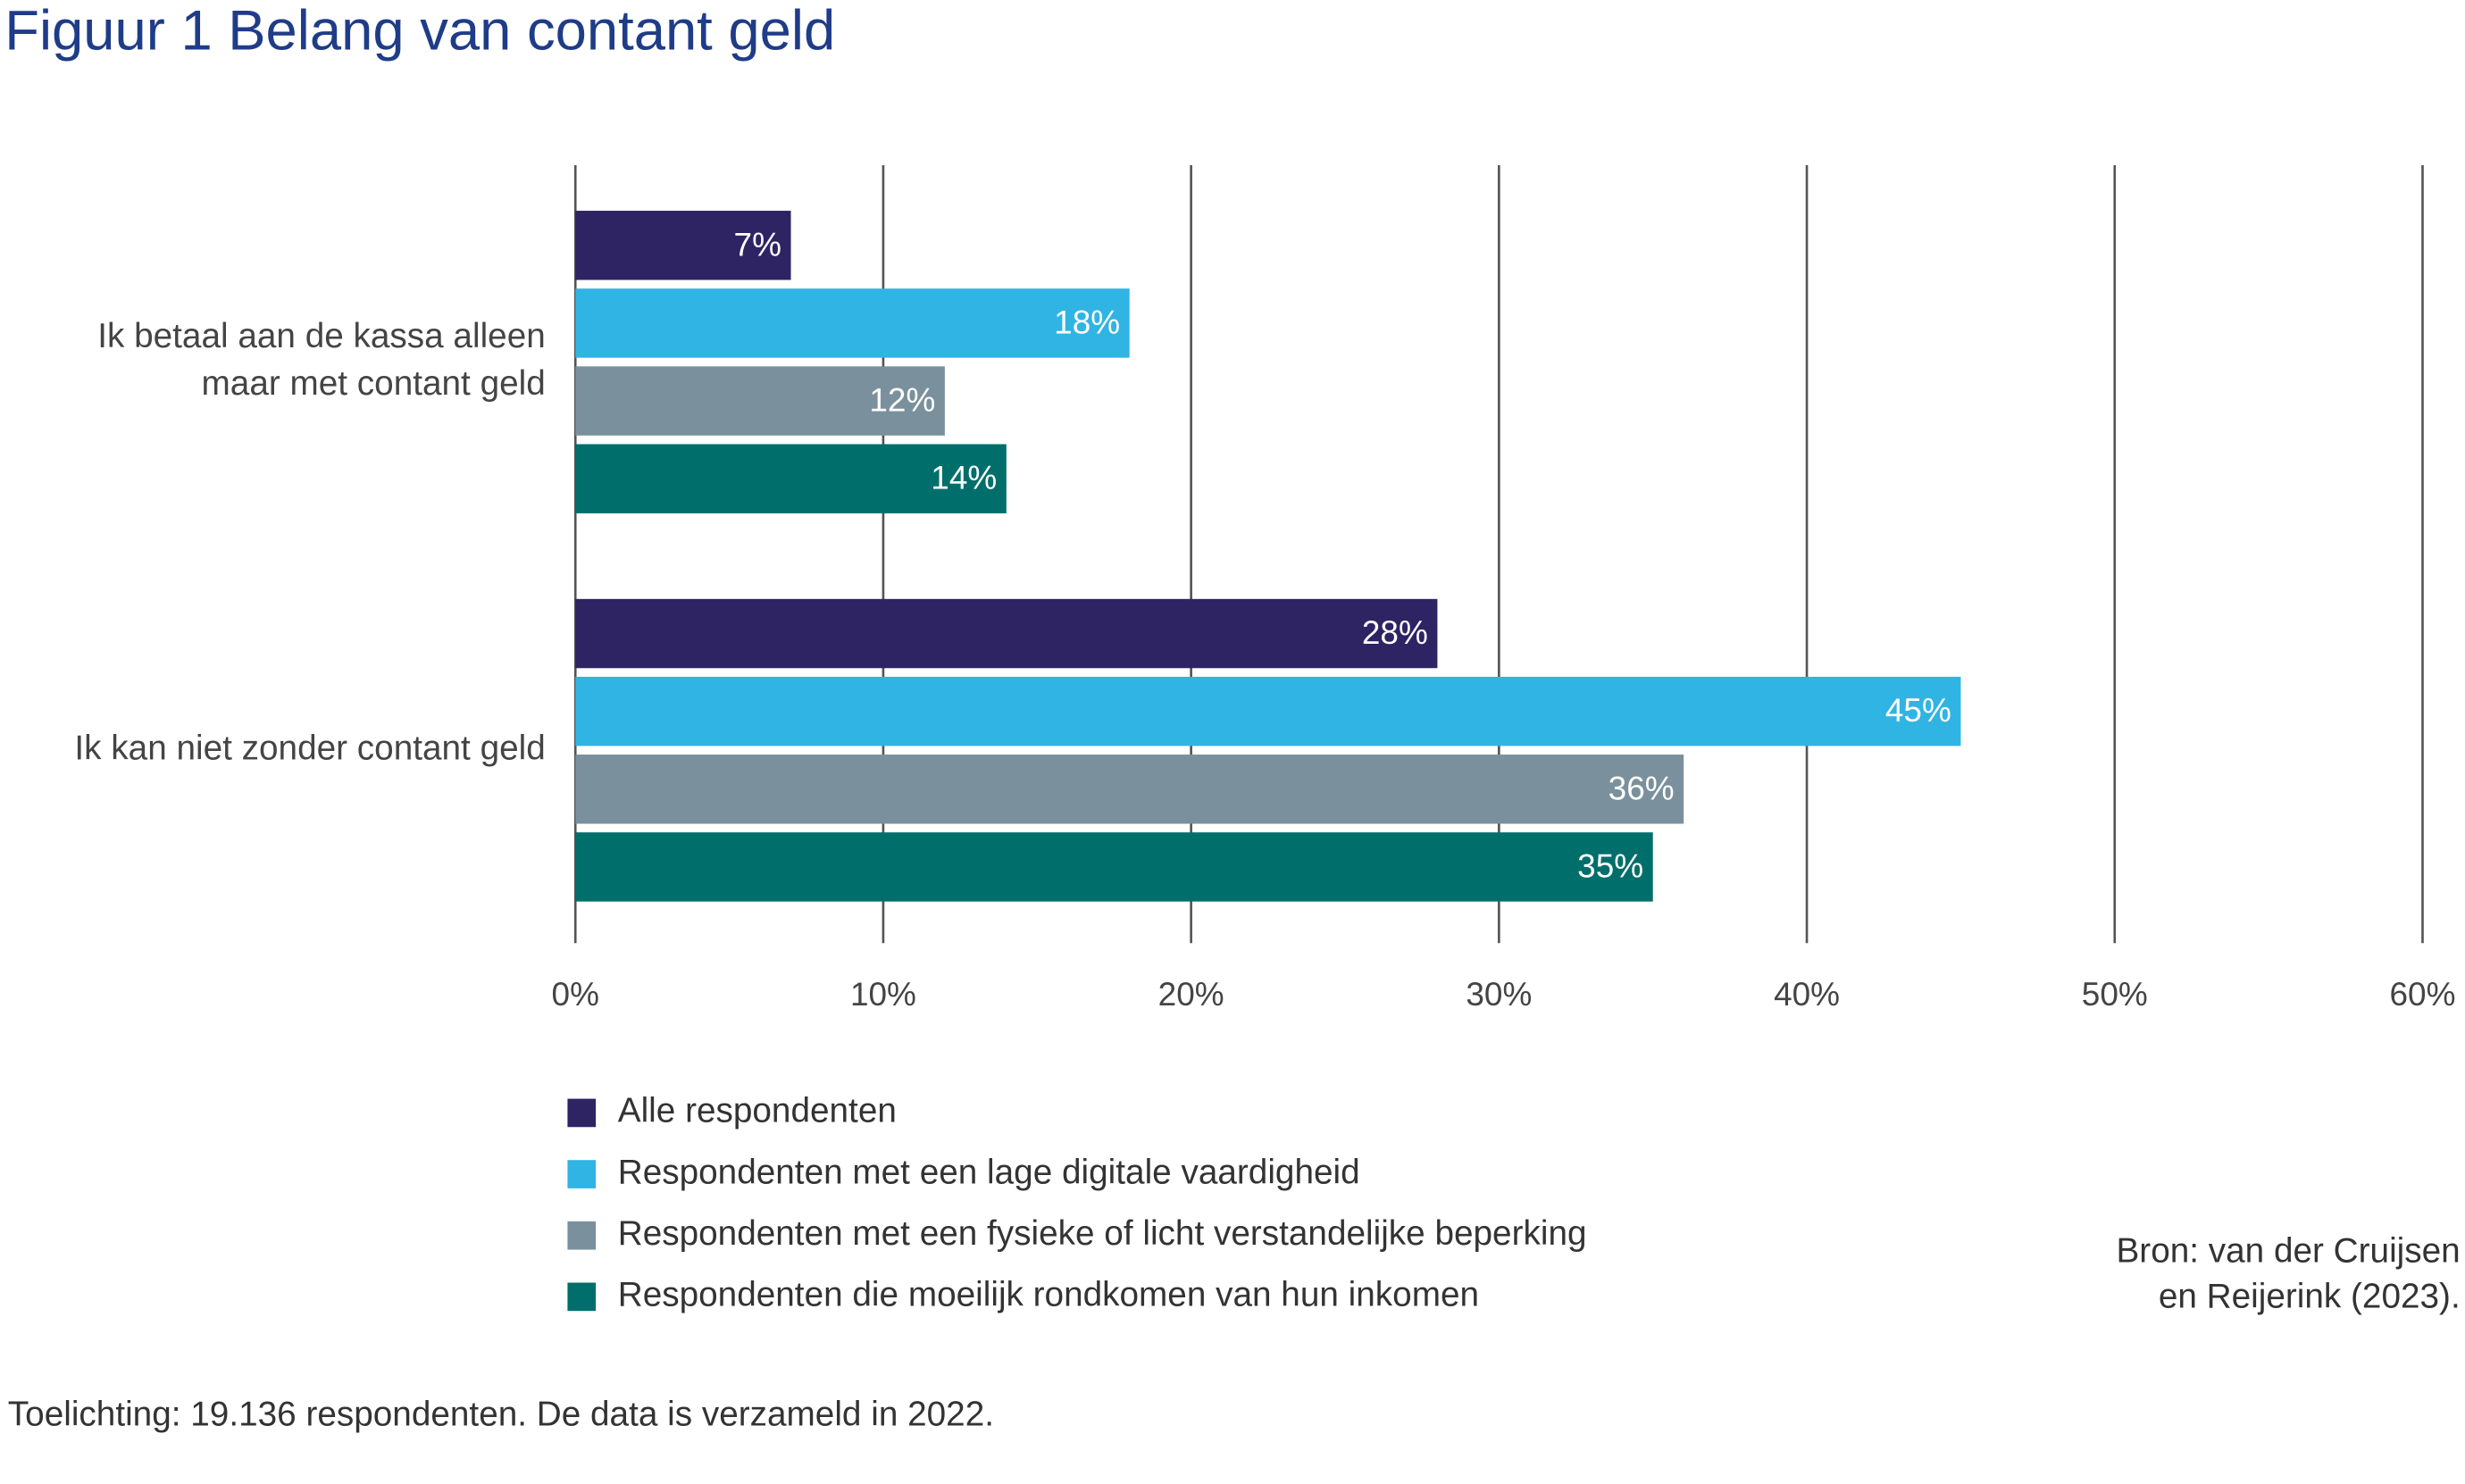 The image size is (2465, 1484). I want to click on data-label: 36%, so click(1642, 788).